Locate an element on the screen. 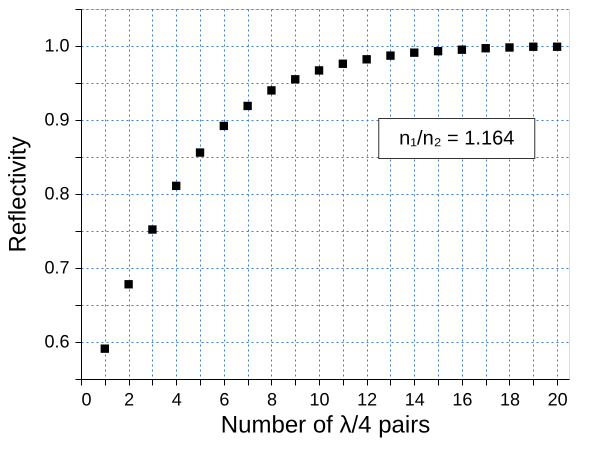 Image resolution: width=590 pixels, height=452 pixels. y-tick-label: 0.7 is located at coordinates (57, 268).